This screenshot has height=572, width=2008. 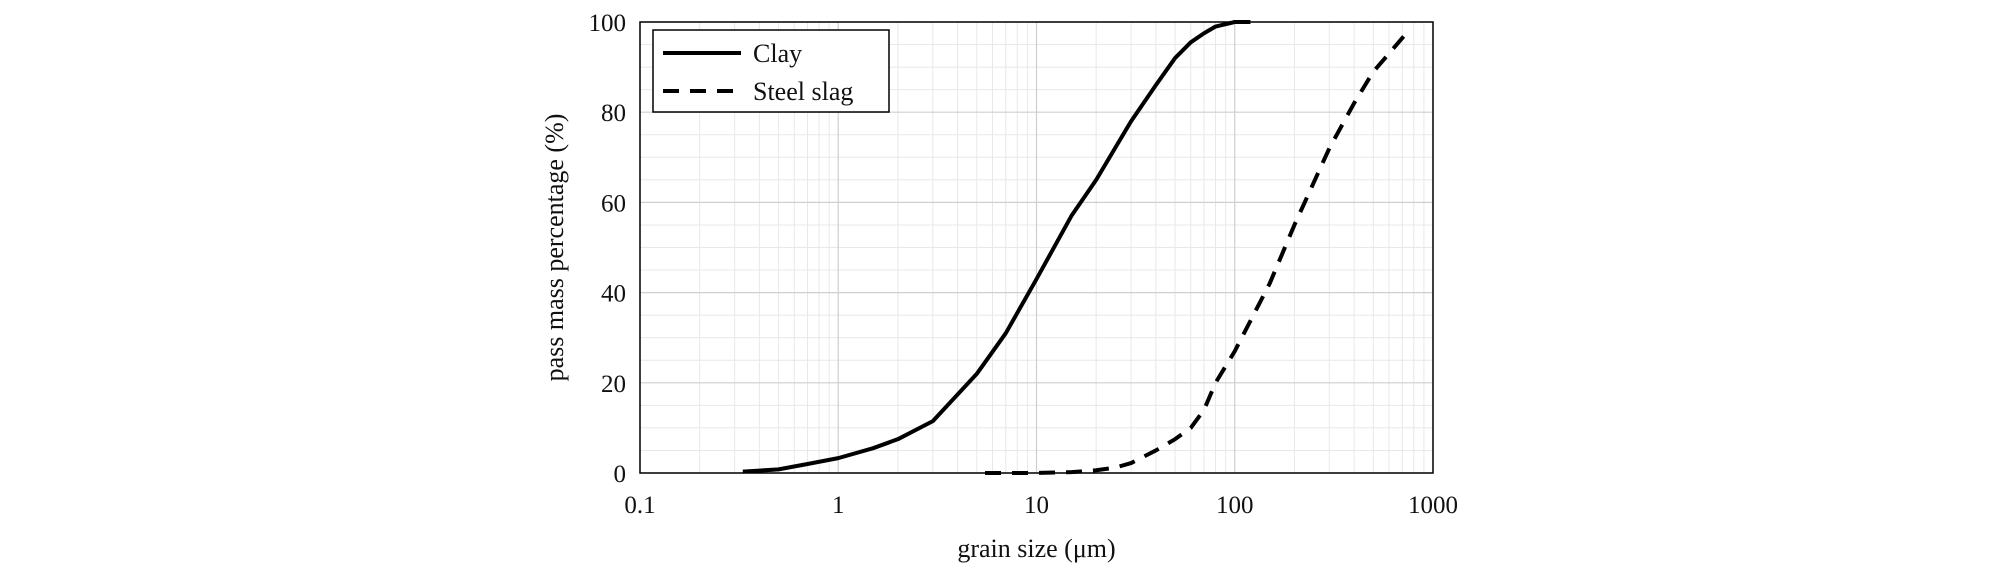 What do you see at coordinates (613, 384) in the screenshot?
I see `y-tick-label: 20` at bounding box center [613, 384].